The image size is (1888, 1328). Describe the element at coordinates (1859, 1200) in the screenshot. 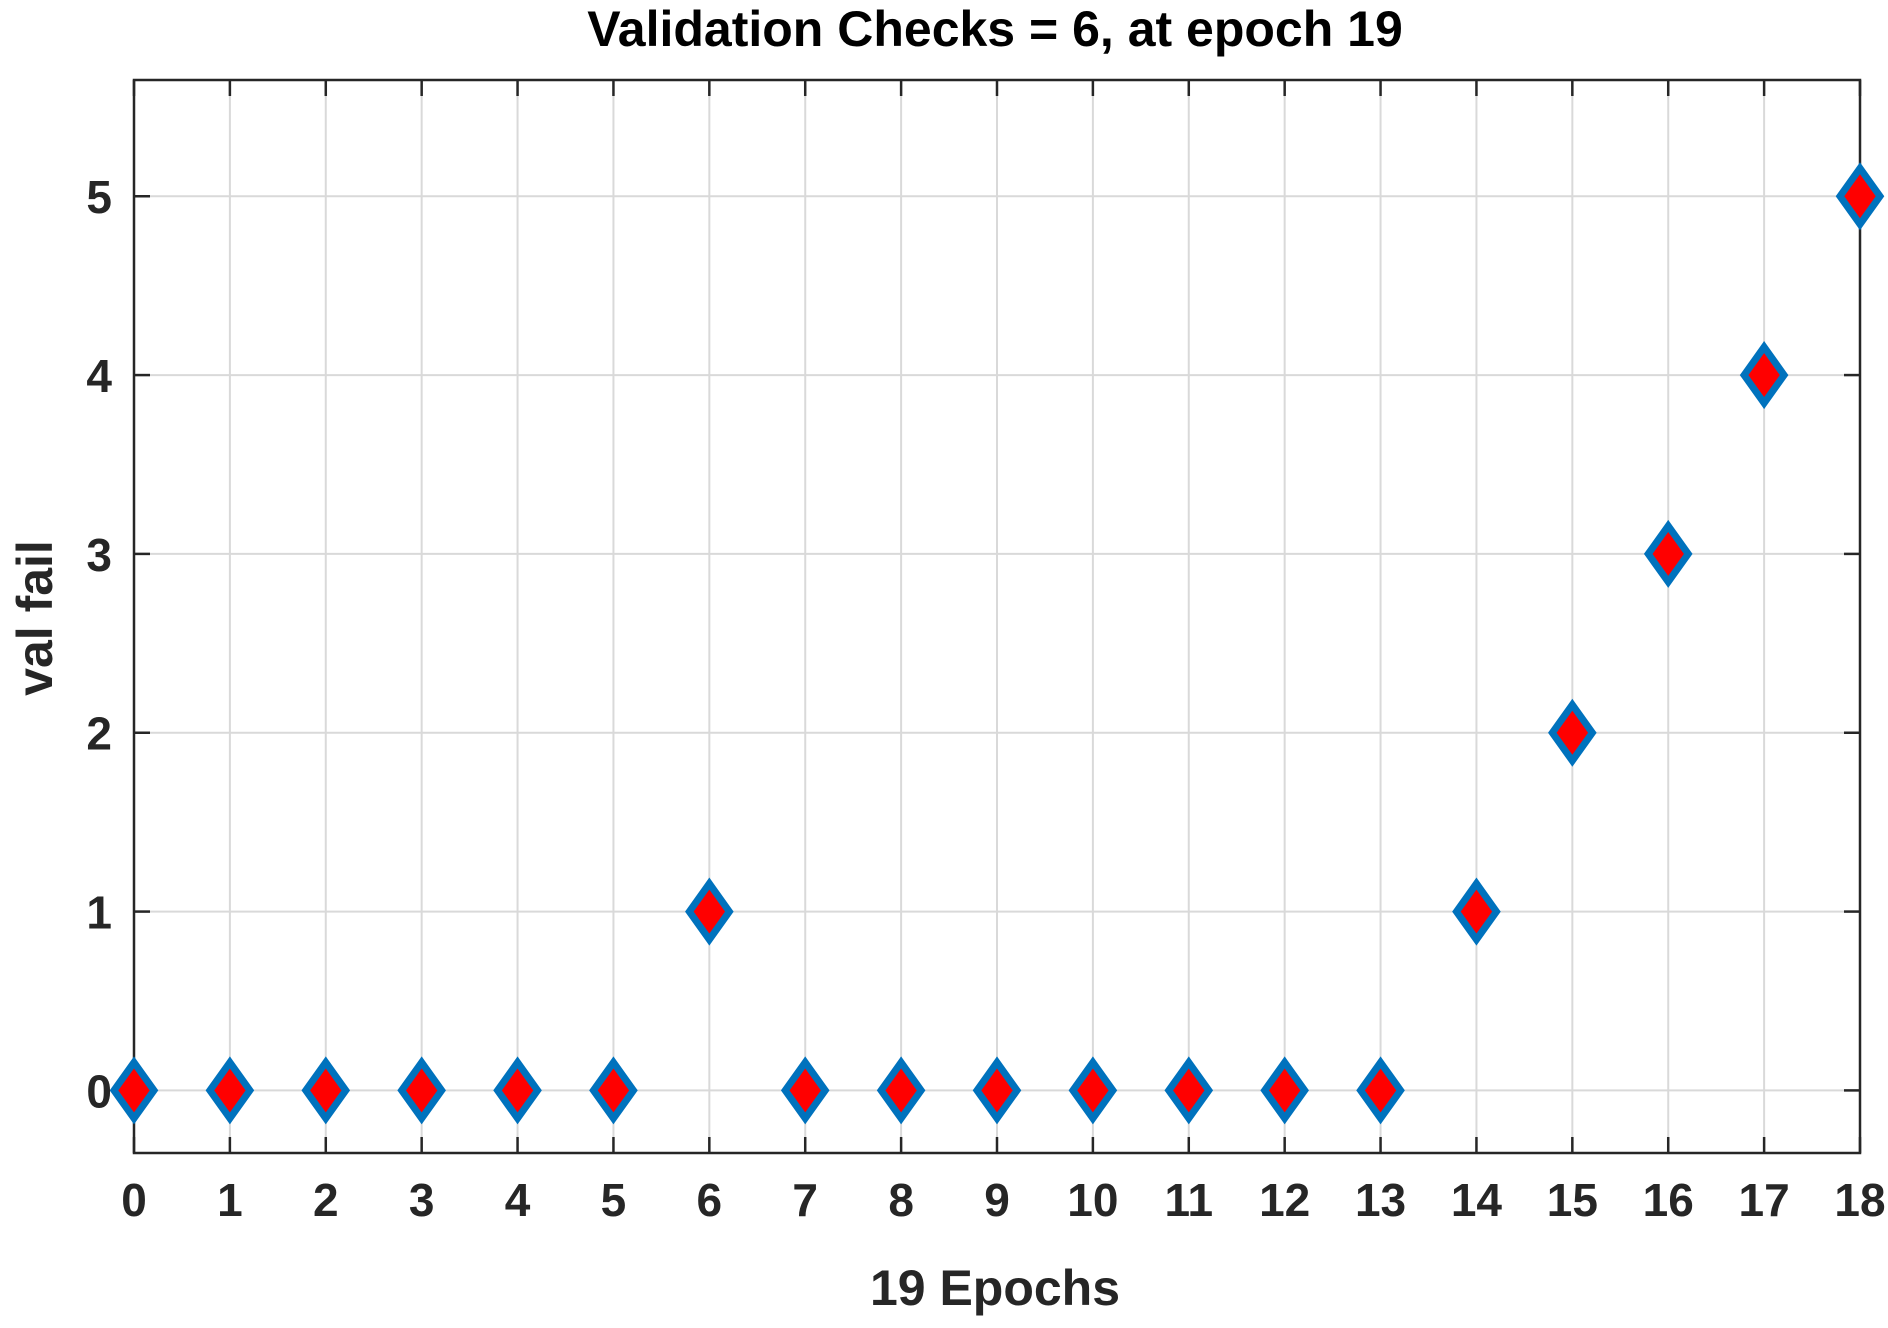

I see `x-tick-label: 18` at that location.